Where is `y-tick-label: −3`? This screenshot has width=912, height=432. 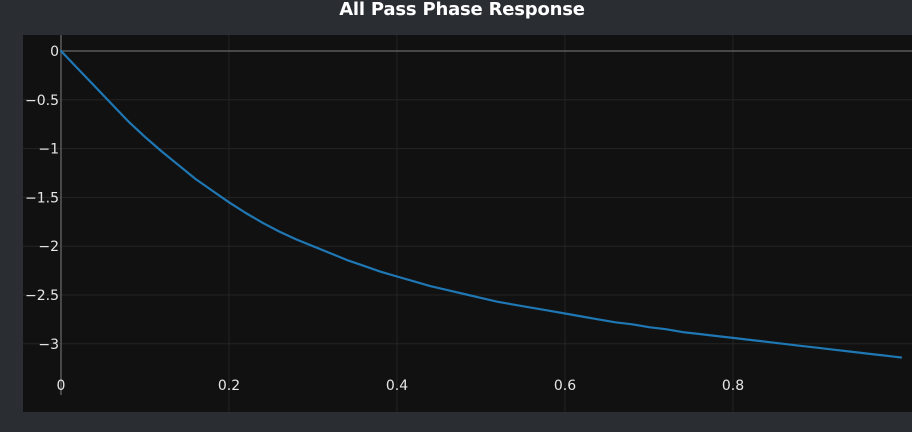 y-tick-label: −3 is located at coordinates (48, 345).